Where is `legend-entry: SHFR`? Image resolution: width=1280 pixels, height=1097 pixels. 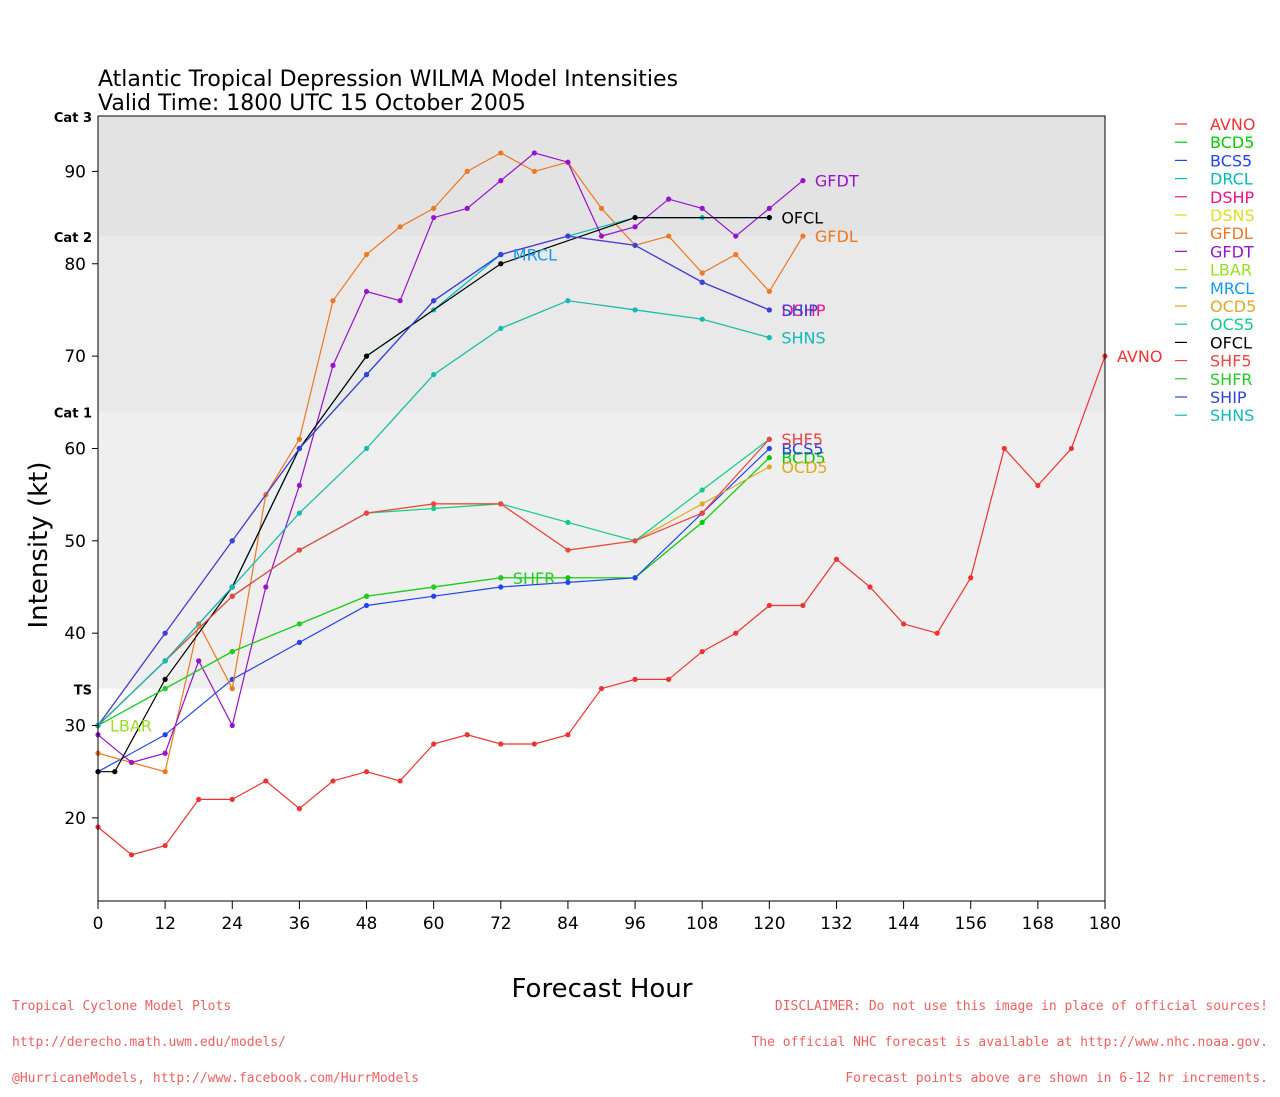 legend-entry: SHFR is located at coordinates (1231, 379).